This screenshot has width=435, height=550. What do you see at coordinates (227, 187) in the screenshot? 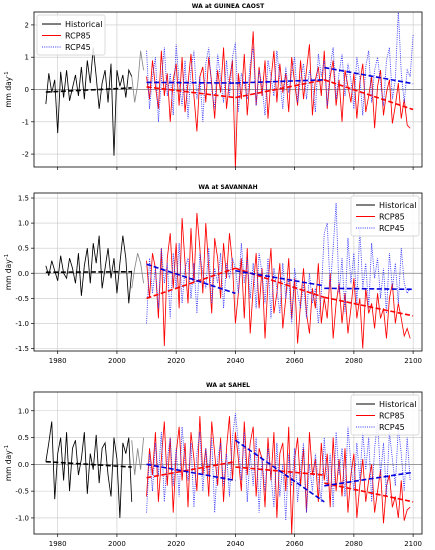
I see `chart-title: WA at SAVANNAH` at bounding box center [227, 187].